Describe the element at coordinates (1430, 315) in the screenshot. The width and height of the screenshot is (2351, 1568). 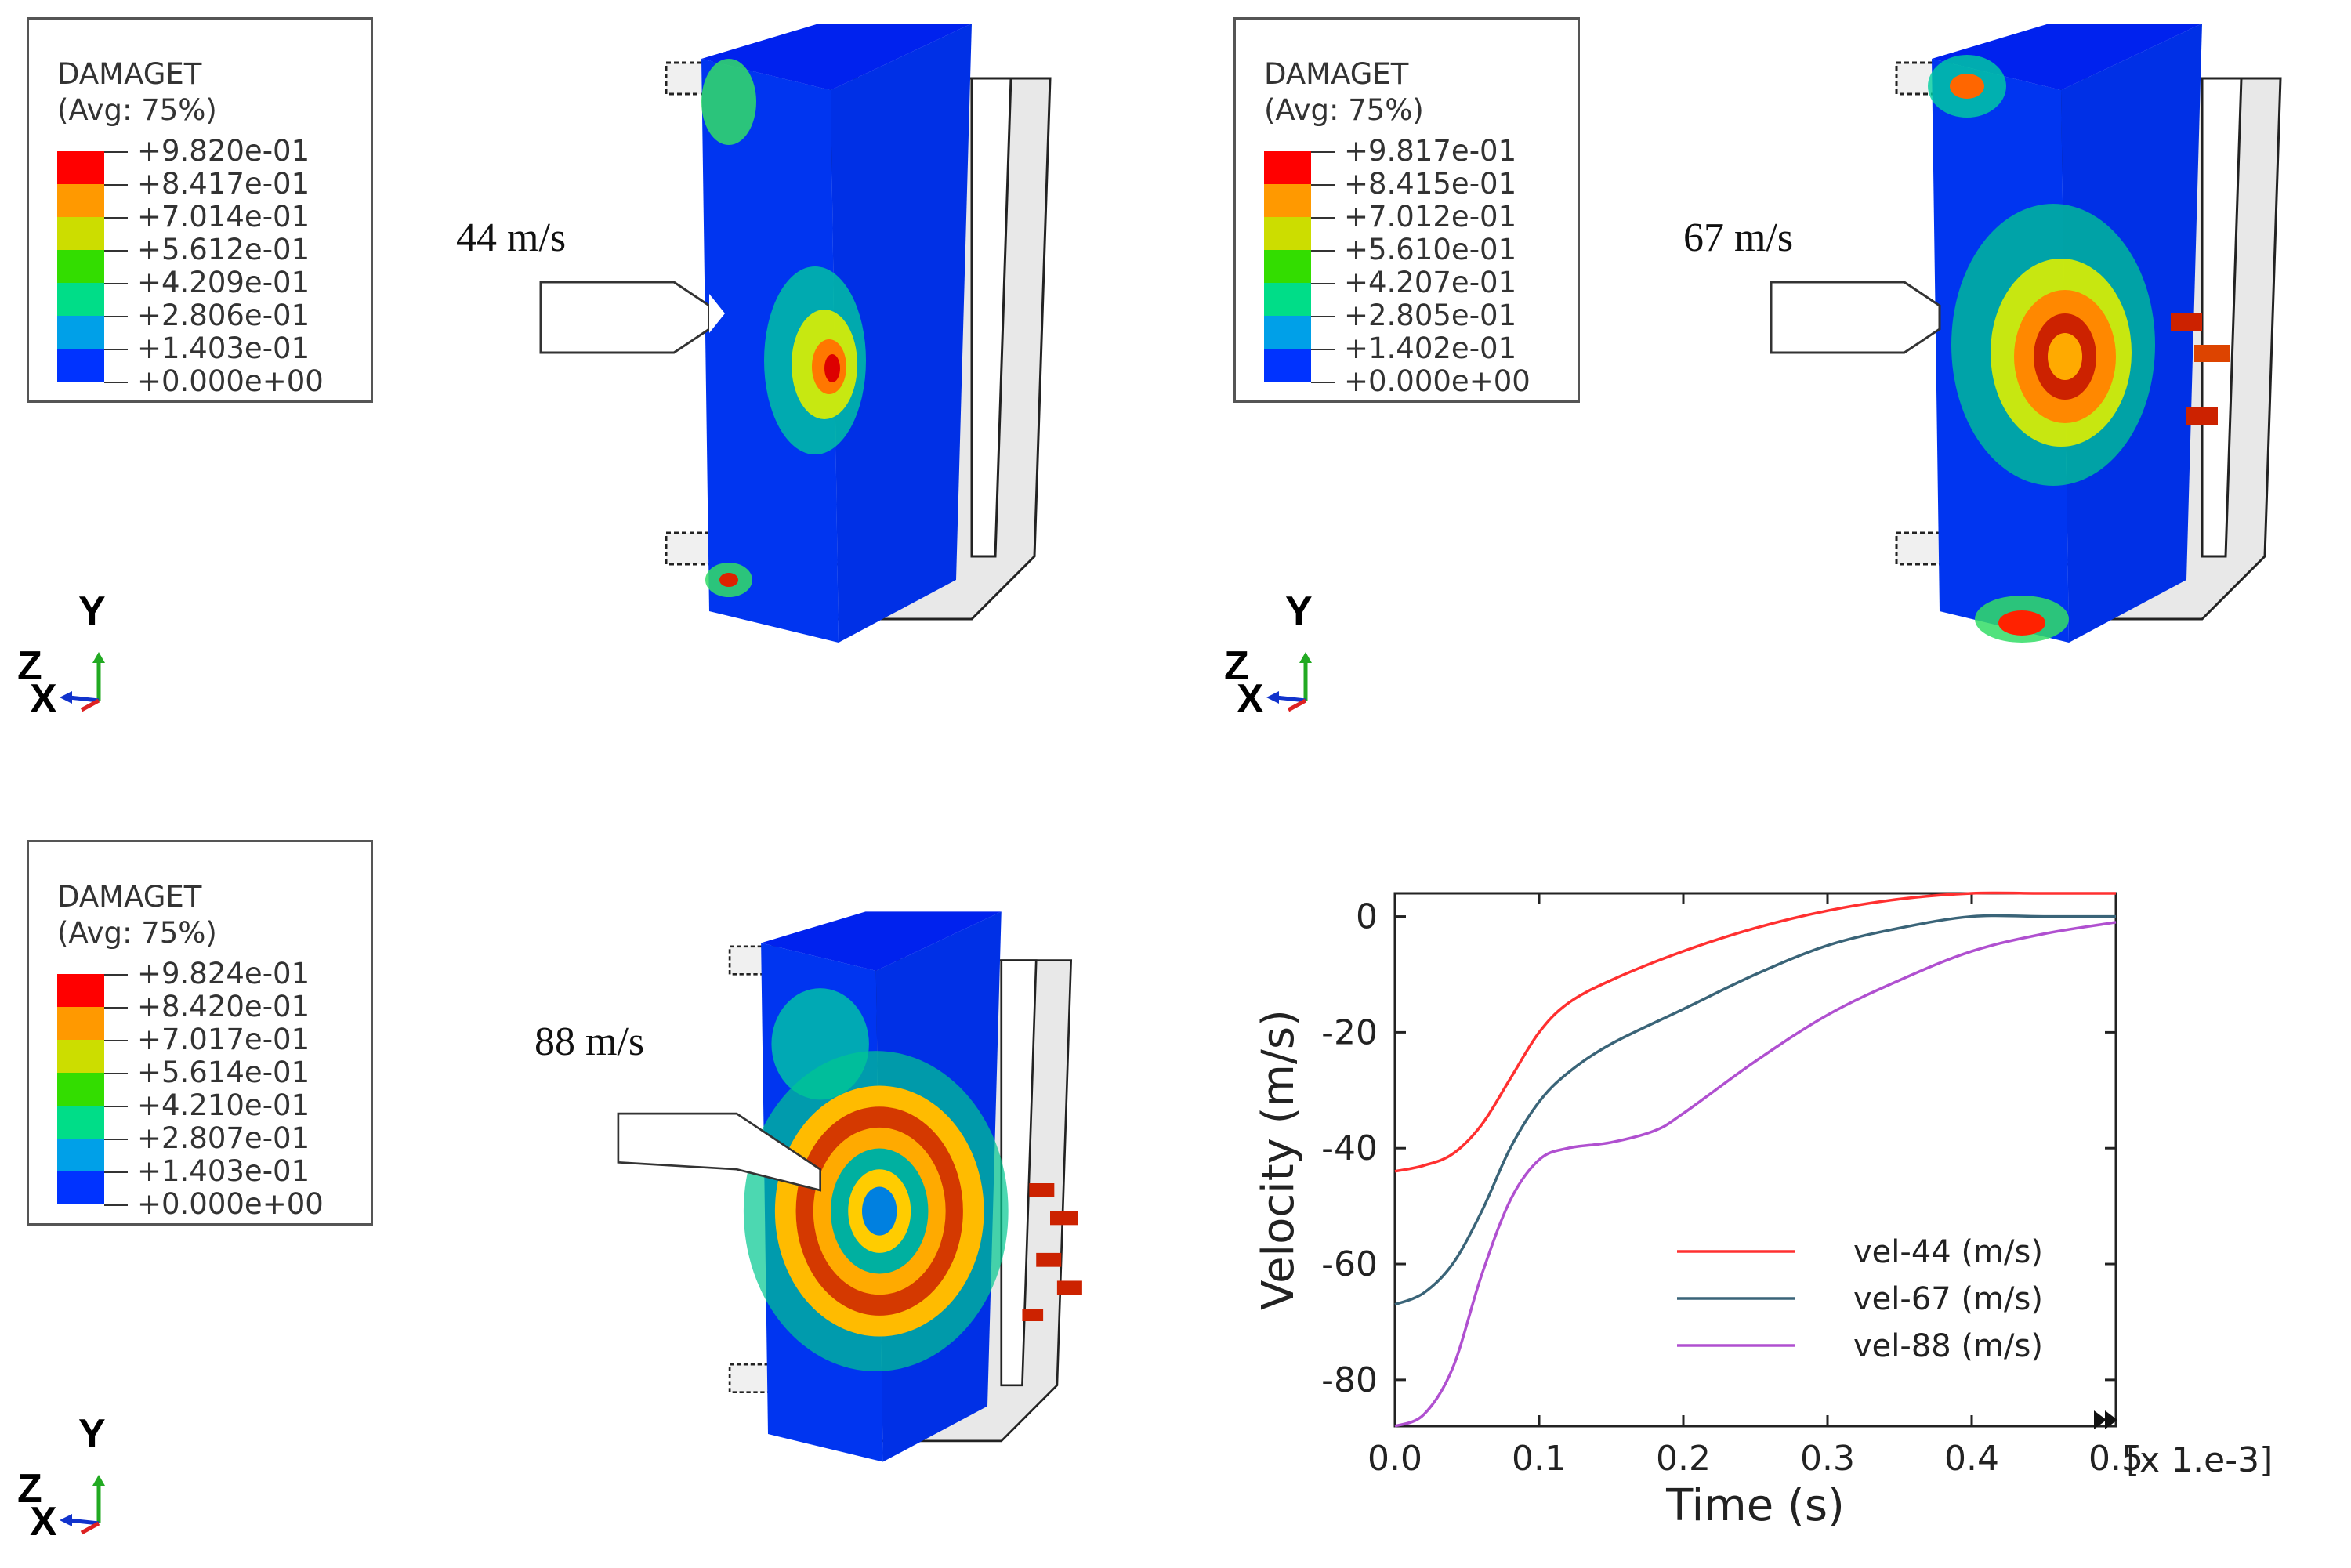
I see `legend-value: +2.805e-01` at that location.